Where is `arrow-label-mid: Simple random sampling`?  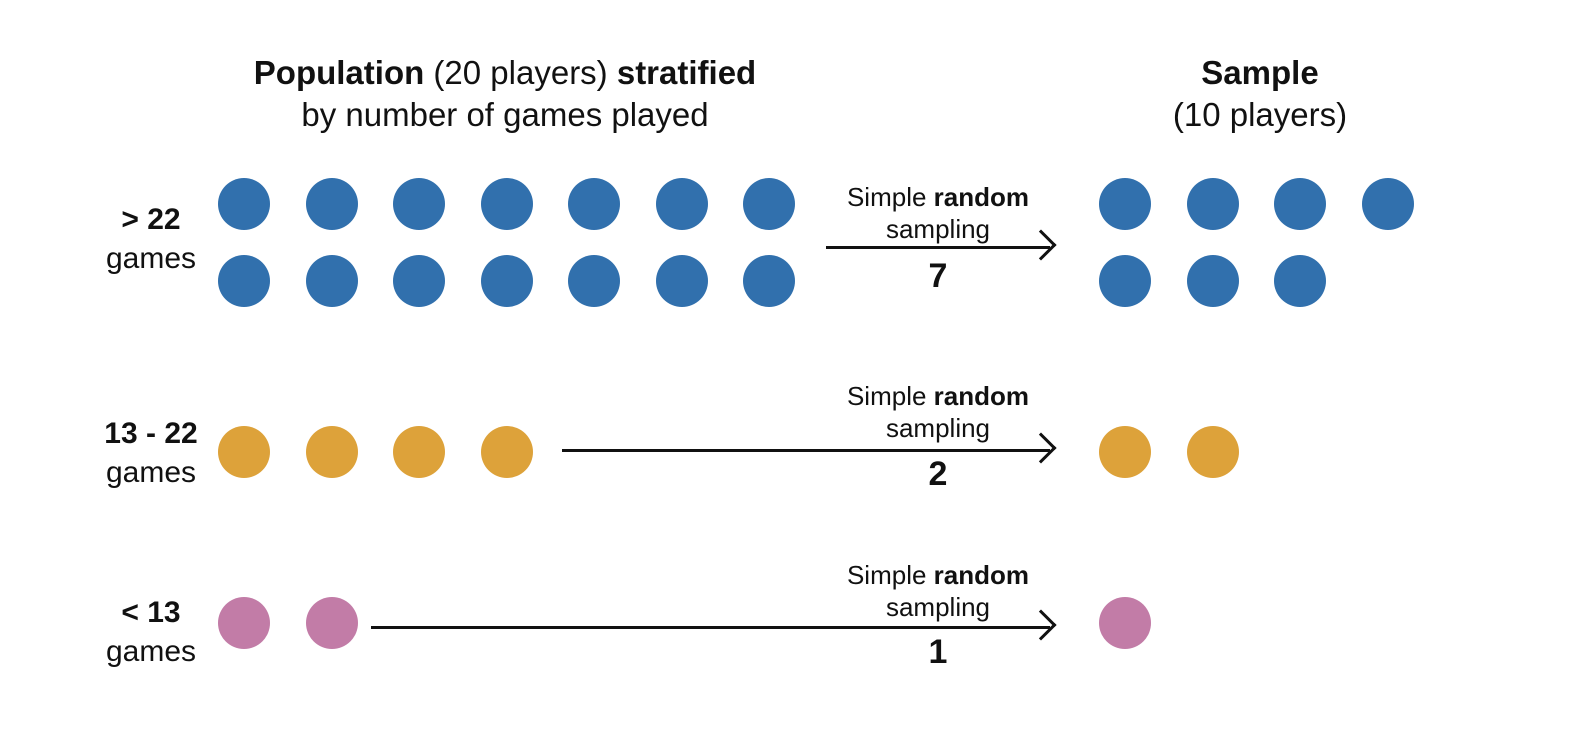
arrow-label-mid: Simple random sampling is located at coordinates (938, 412).